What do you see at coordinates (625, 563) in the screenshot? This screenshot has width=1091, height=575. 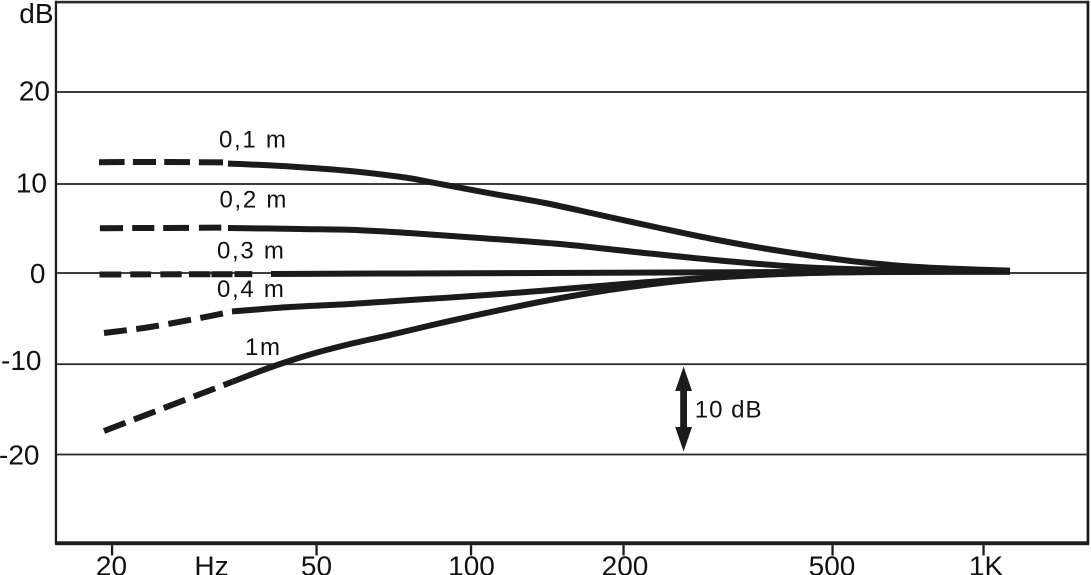 I see `svg-text: 200` at bounding box center [625, 563].